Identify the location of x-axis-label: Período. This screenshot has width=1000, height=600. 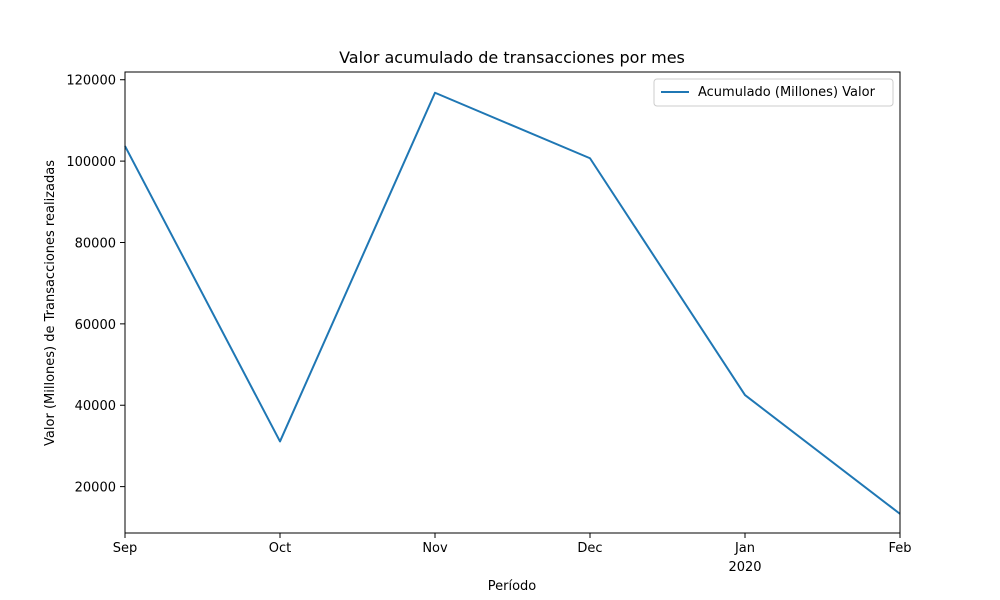
(512, 586).